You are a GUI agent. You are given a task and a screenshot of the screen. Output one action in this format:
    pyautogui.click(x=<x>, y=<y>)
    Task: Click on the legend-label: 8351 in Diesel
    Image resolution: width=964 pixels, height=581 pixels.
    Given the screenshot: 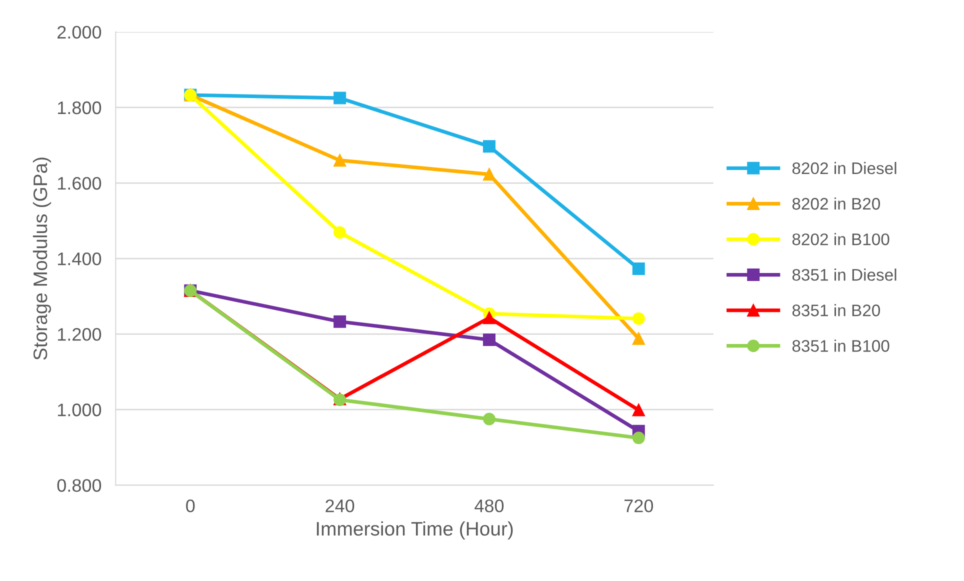 What is the action you would take?
    pyautogui.click(x=844, y=274)
    